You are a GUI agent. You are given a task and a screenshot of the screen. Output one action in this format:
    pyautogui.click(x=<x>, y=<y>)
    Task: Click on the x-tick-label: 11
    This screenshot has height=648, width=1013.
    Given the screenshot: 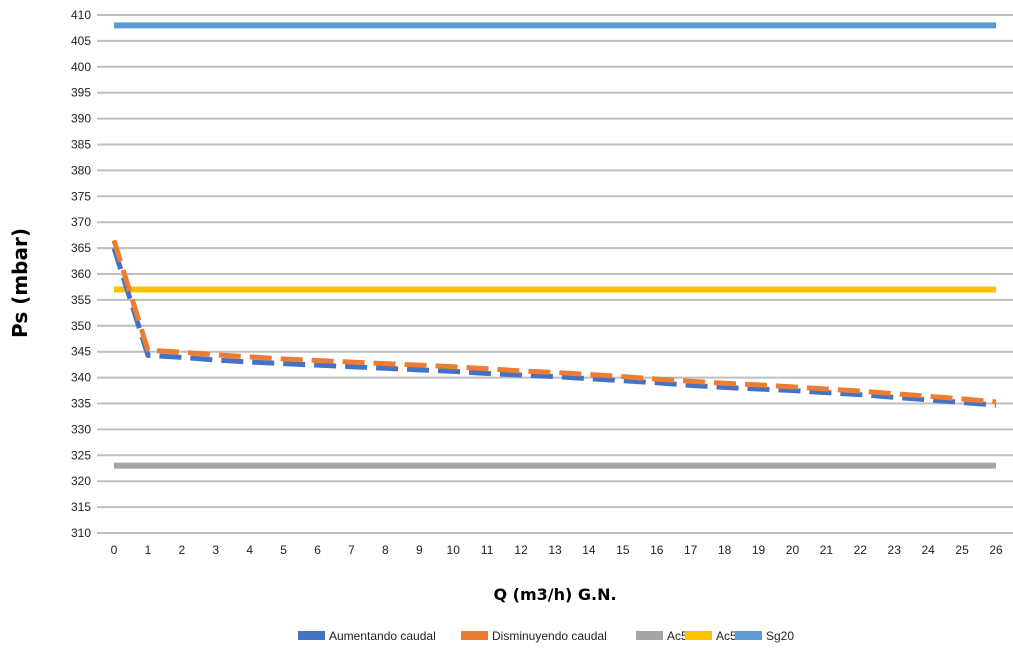 What is the action you would take?
    pyautogui.click(x=487, y=550)
    